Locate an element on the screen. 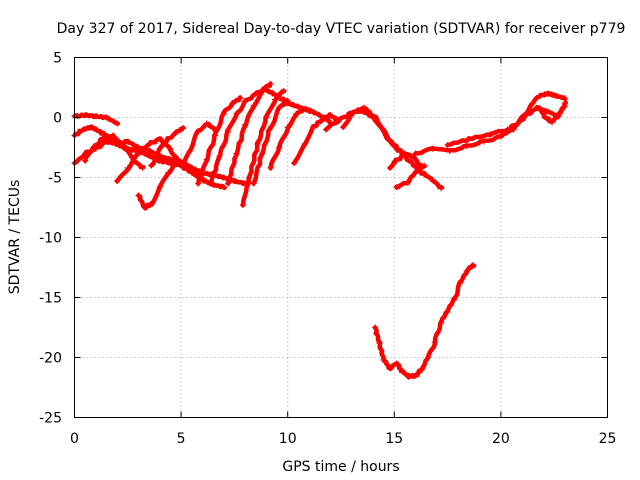 Image resolution: width=640 pixels, height=480 pixels. trace-sat-g is located at coordinates (167, 146).